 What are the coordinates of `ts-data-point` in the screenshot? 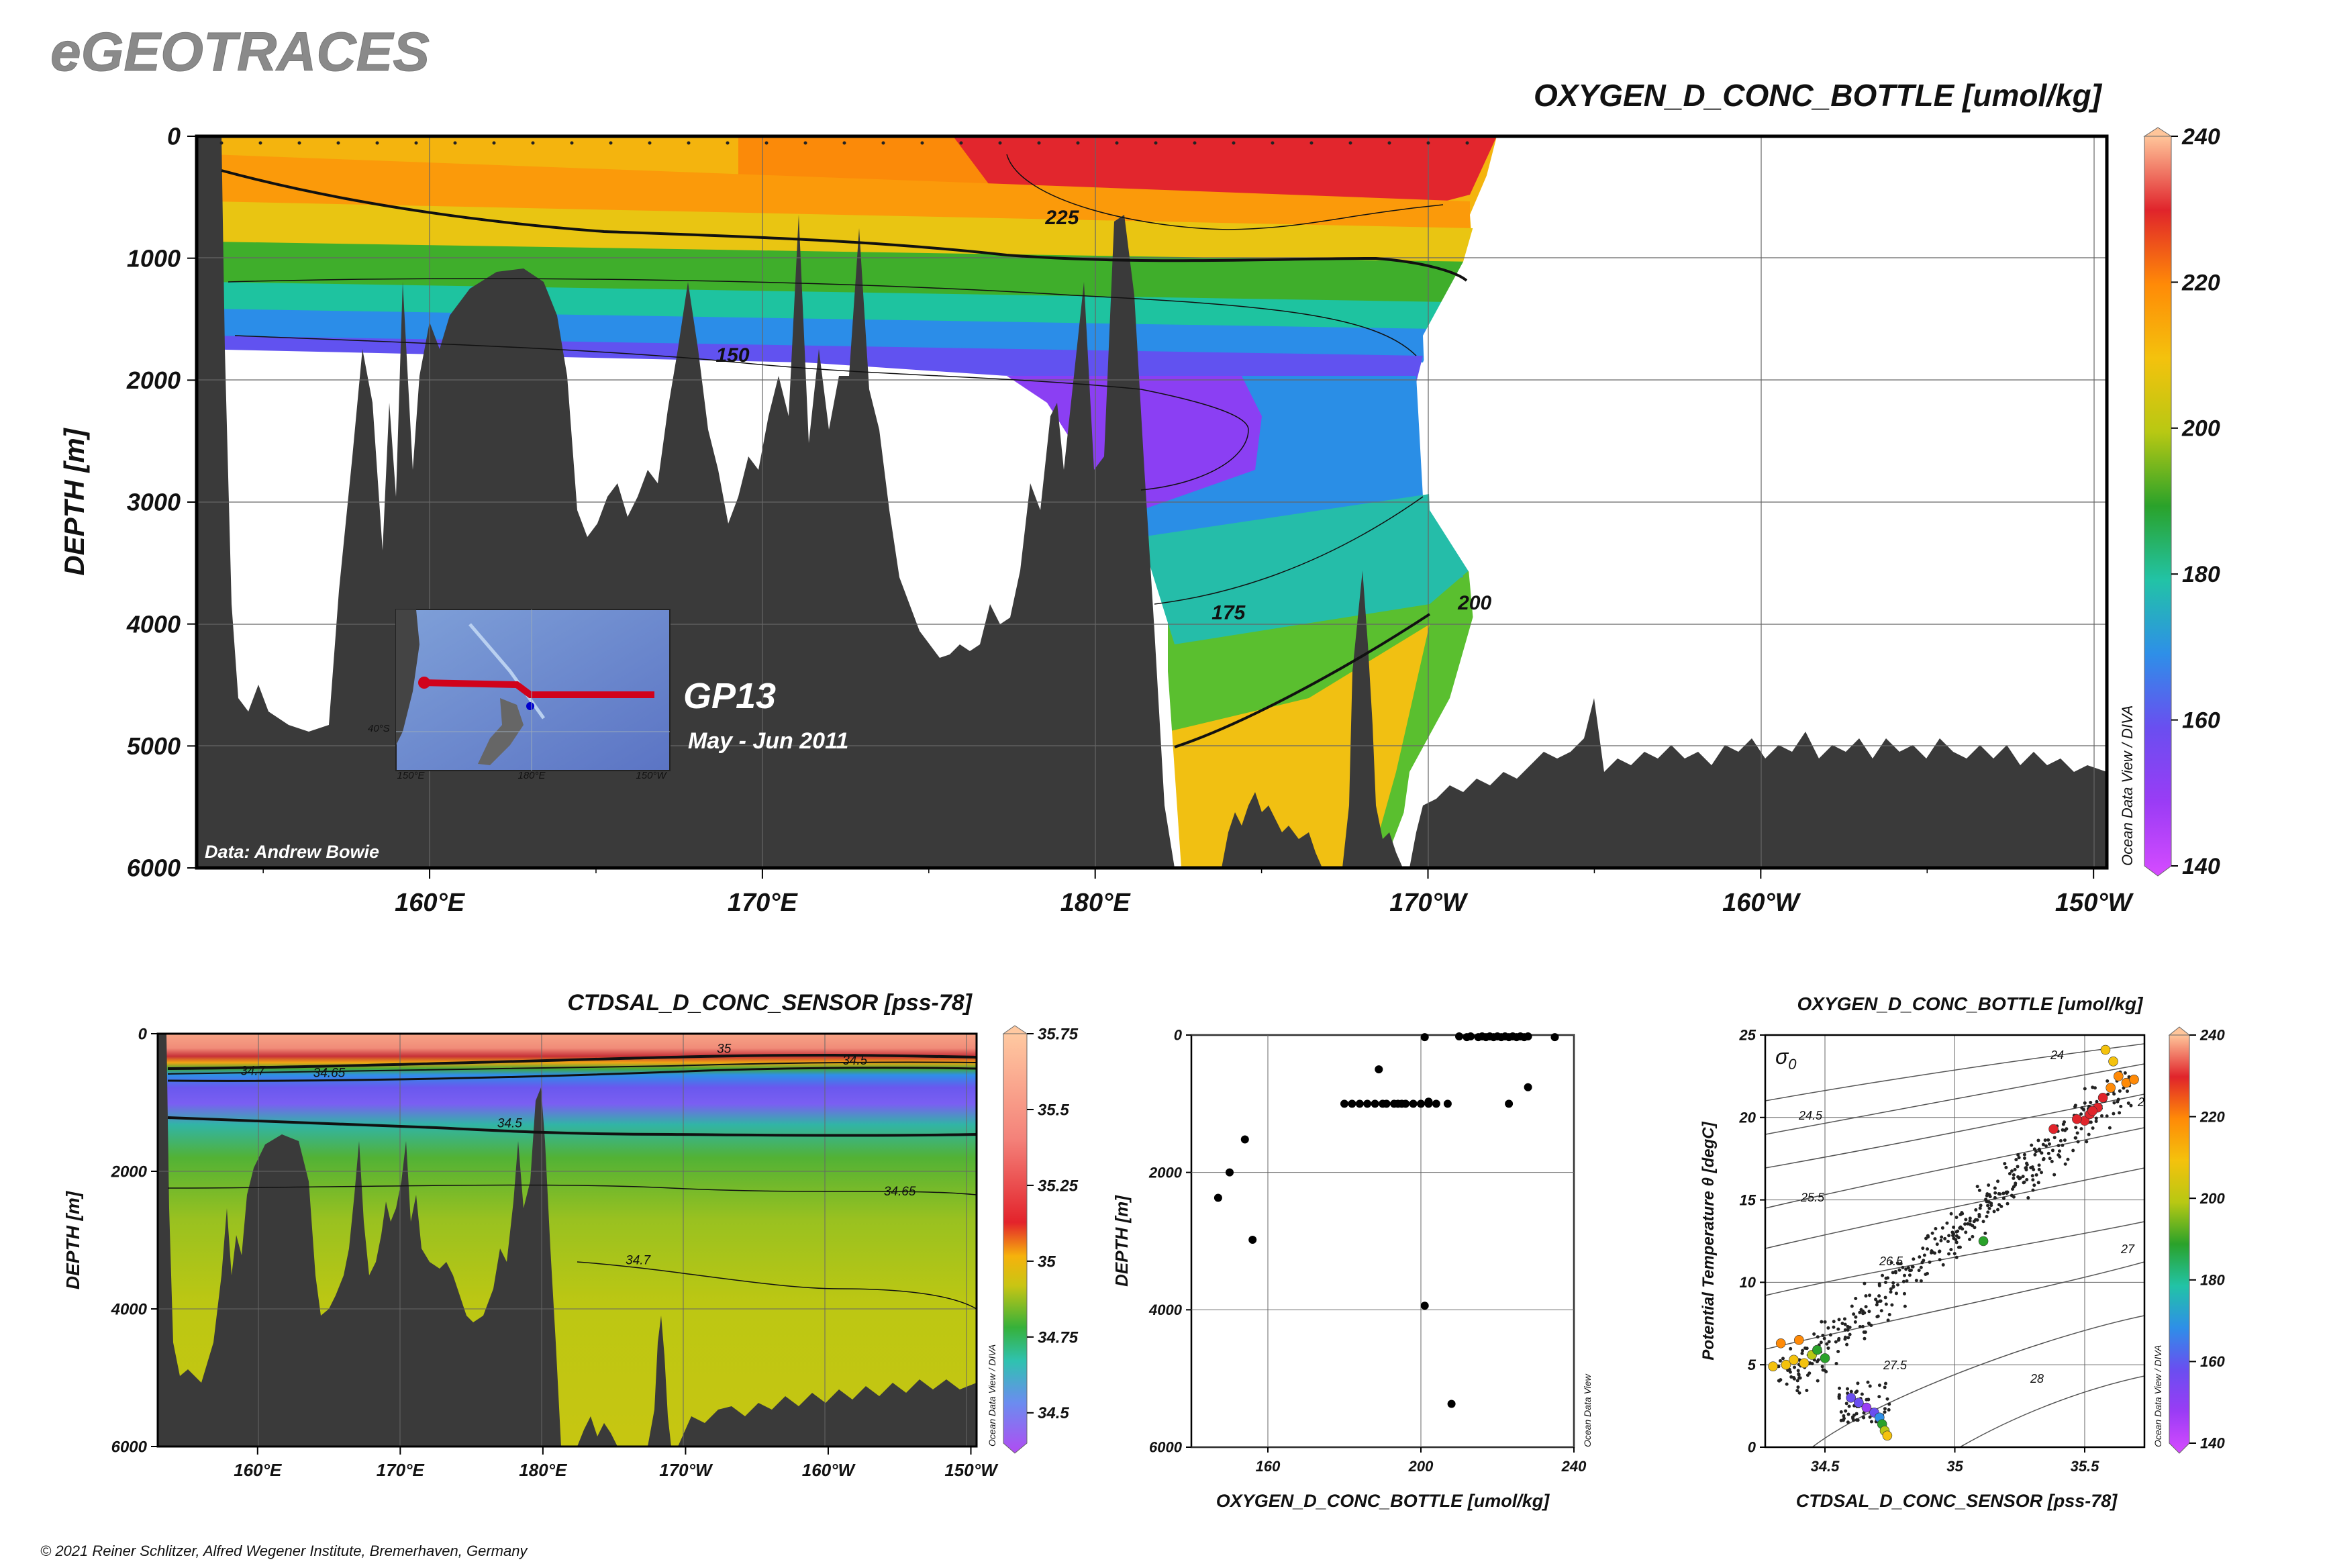 It's located at (1887, 1436).